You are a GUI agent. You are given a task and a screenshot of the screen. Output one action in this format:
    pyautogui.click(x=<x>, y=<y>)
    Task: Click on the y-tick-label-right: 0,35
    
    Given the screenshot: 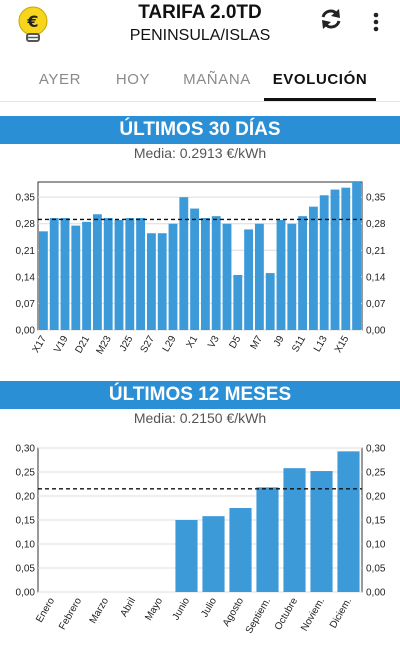 What is the action you would take?
    pyautogui.click(x=376, y=198)
    